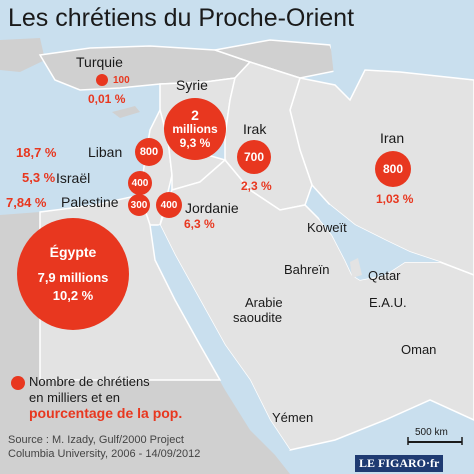  I want to click on christians-israel: 400, so click(140, 183).